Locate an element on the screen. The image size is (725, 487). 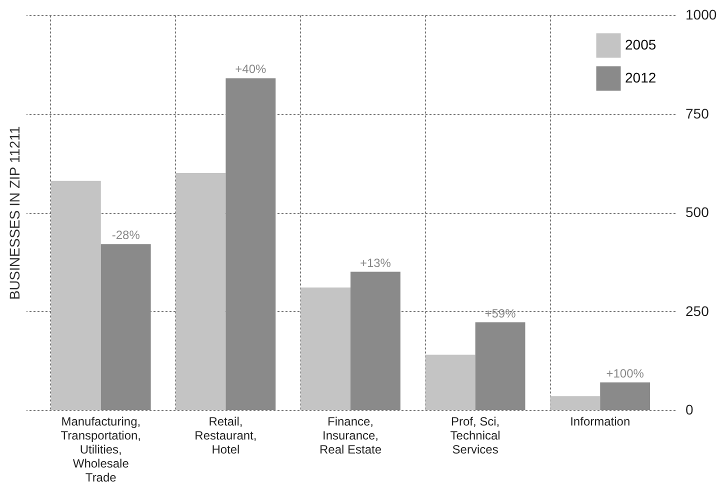
y-tick-label: 0 is located at coordinates (690, 410).